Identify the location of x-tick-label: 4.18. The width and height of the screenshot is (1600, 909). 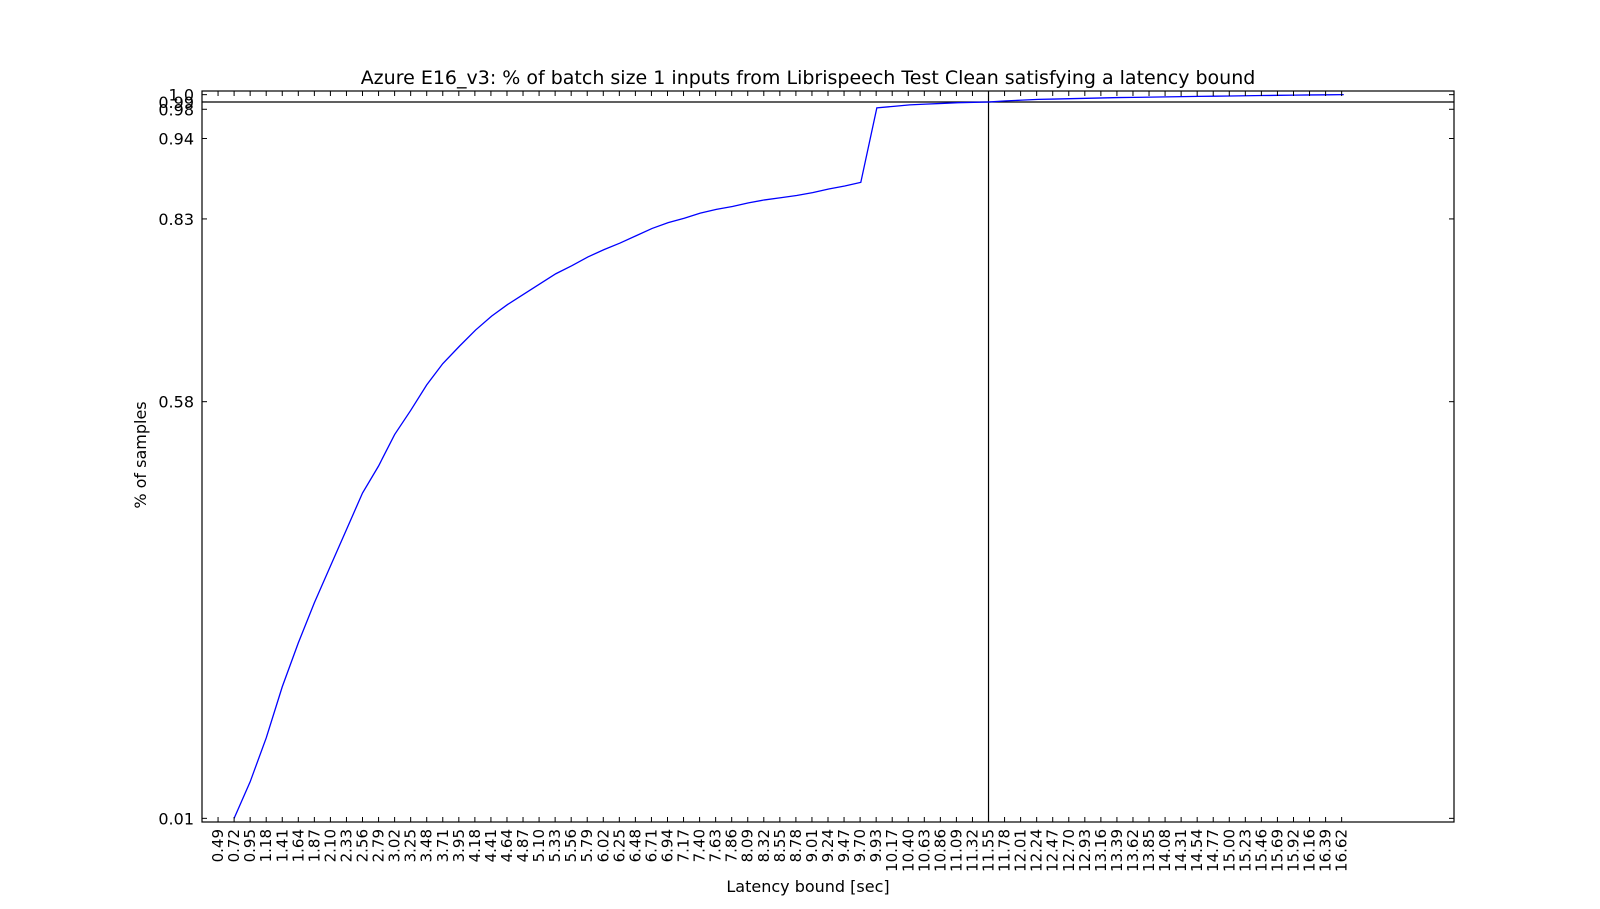
(475, 845).